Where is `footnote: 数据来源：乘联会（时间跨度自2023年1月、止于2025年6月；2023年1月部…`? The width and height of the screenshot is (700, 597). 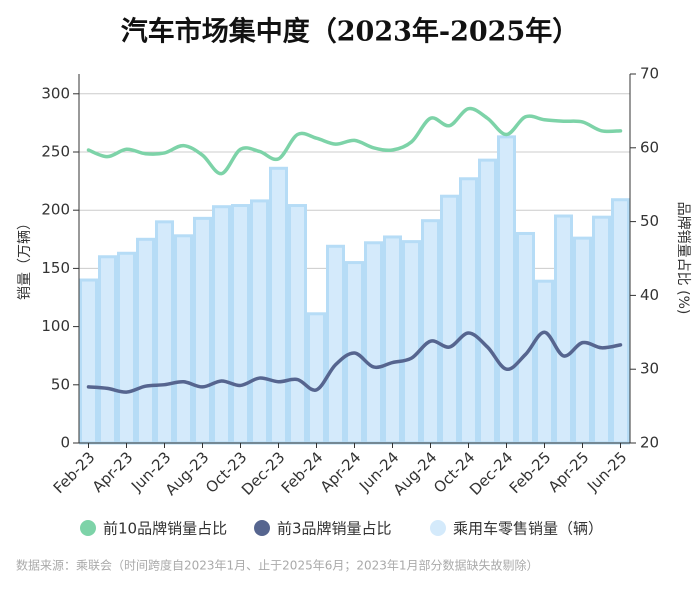
footnote: 数据来源：乘联会（时间跨度自2023年1月、止于2025年6月；2023年1月部… is located at coordinates (277, 565).